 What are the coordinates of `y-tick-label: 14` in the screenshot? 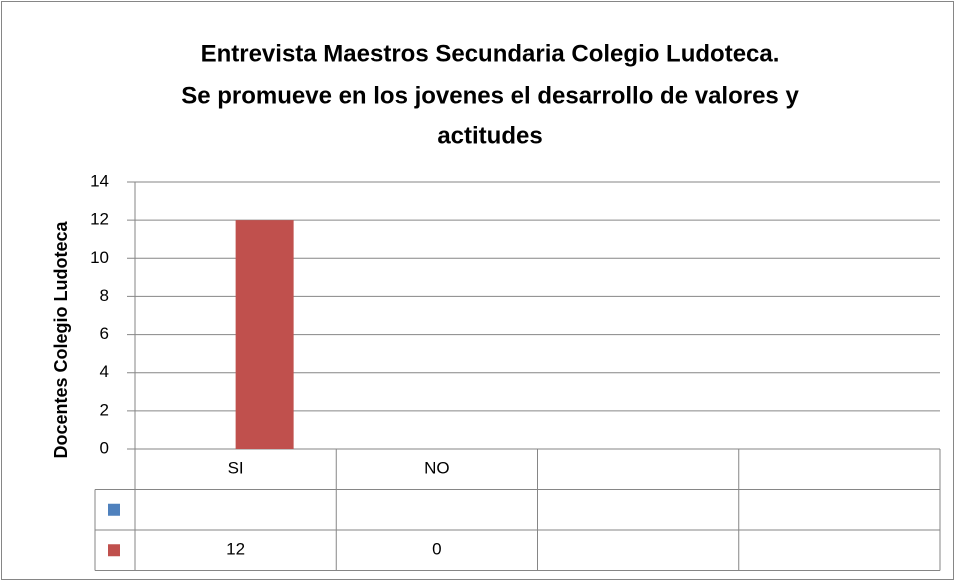 It's located at (99, 180).